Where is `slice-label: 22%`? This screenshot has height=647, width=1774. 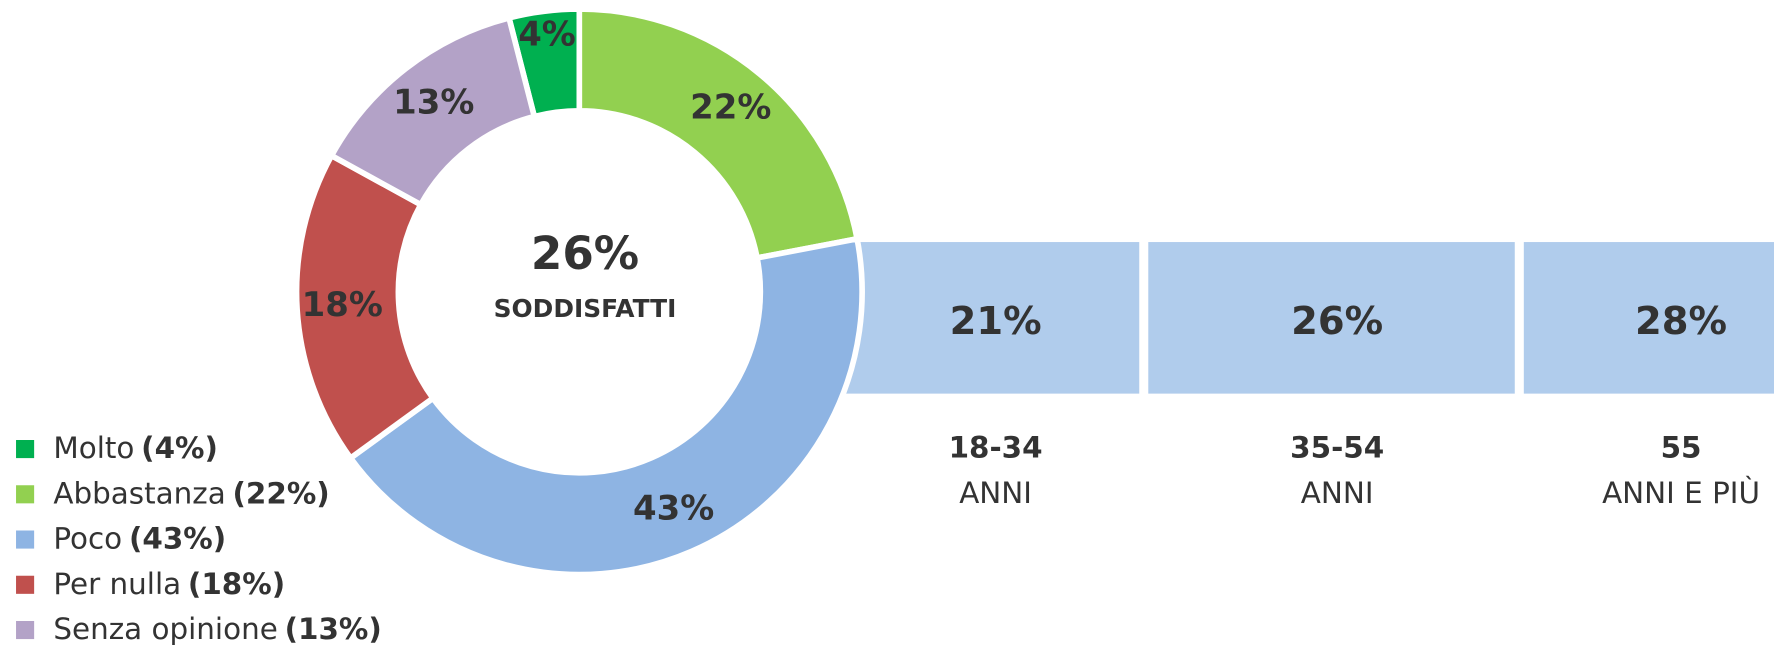 slice-label: 22% is located at coordinates (730, 107).